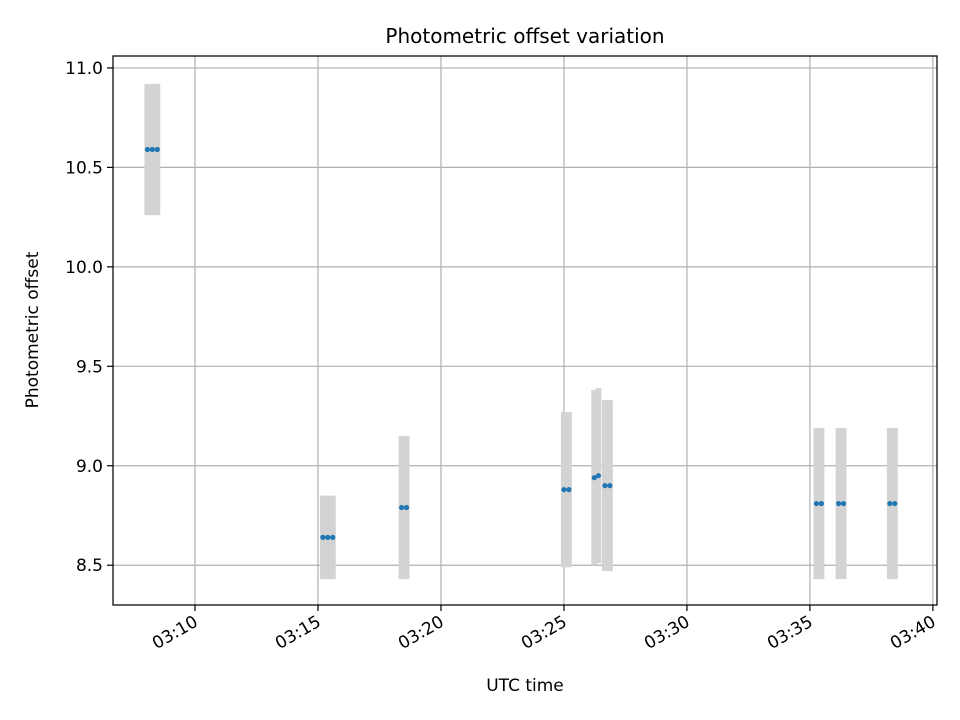 Image resolution: width=960 pixels, height=720 pixels. I want to click on y-tick-label: 9.0, so click(89, 467).